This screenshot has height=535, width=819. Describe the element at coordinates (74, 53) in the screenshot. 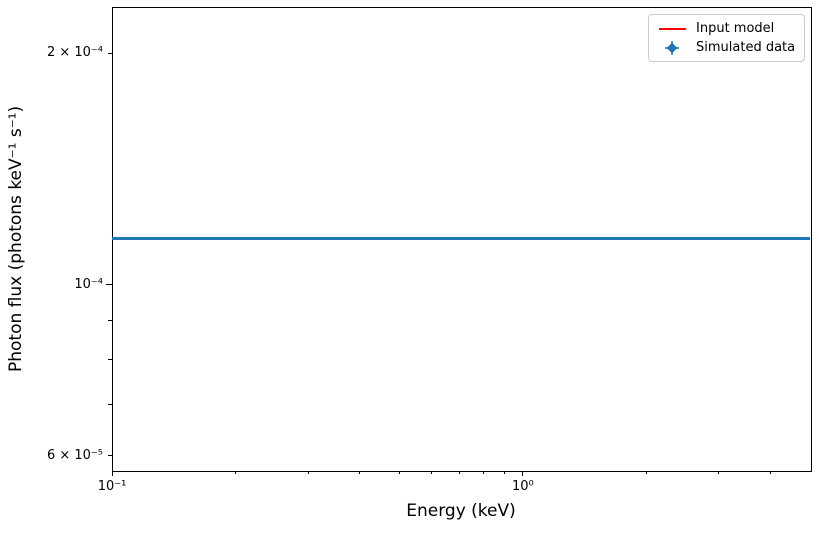

I see `y-tick-label: 2 × 10⁻⁴` at that location.